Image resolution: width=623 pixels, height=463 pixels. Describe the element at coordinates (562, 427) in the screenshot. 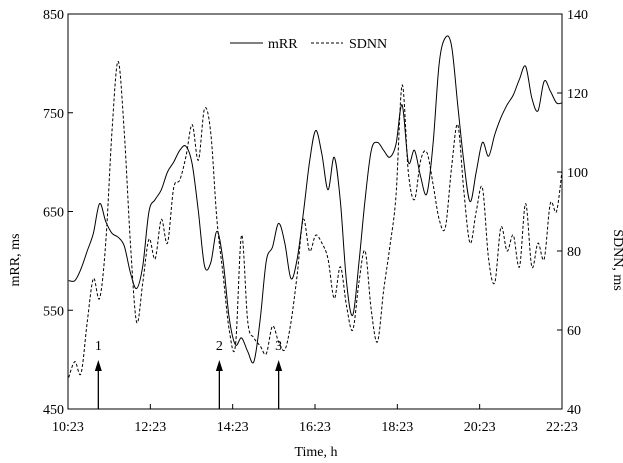

I see `x-tick-label: 22:23` at that location.